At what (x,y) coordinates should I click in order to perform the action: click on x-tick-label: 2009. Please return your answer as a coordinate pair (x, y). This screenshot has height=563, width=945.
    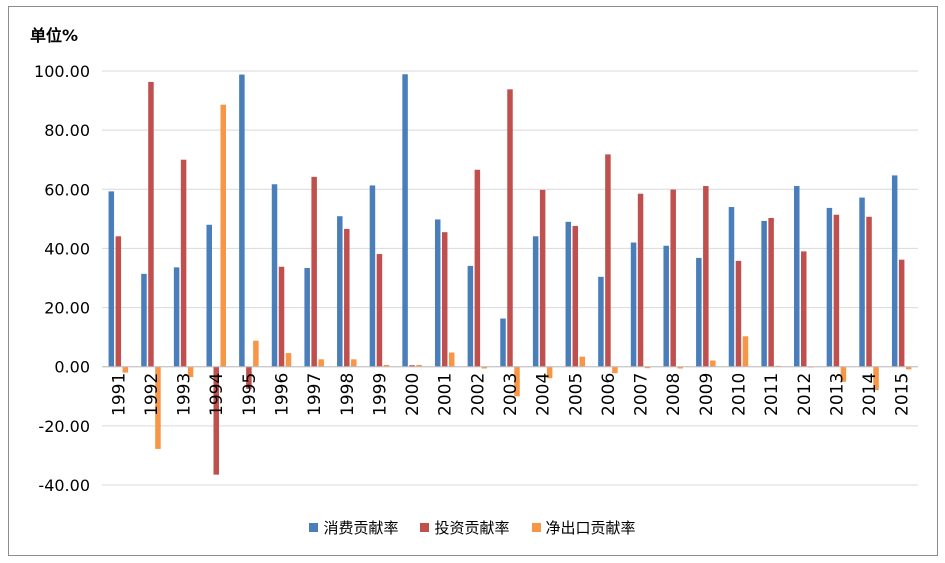
    Looking at the image, I should click on (707, 394).